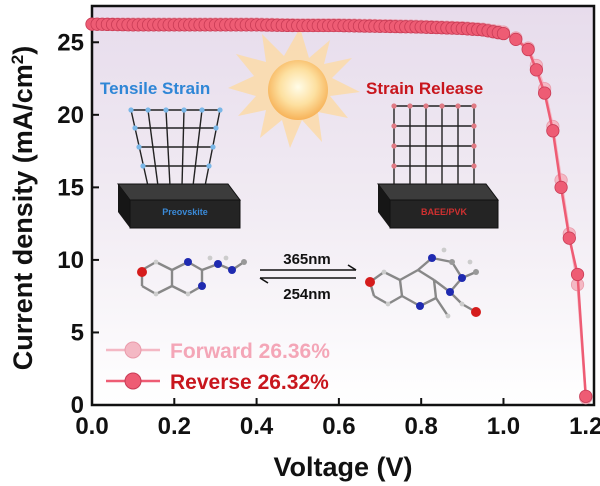  Describe the element at coordinates (503, 426) in the screenshot. I see `x-tick-label: 1.0` at that location.